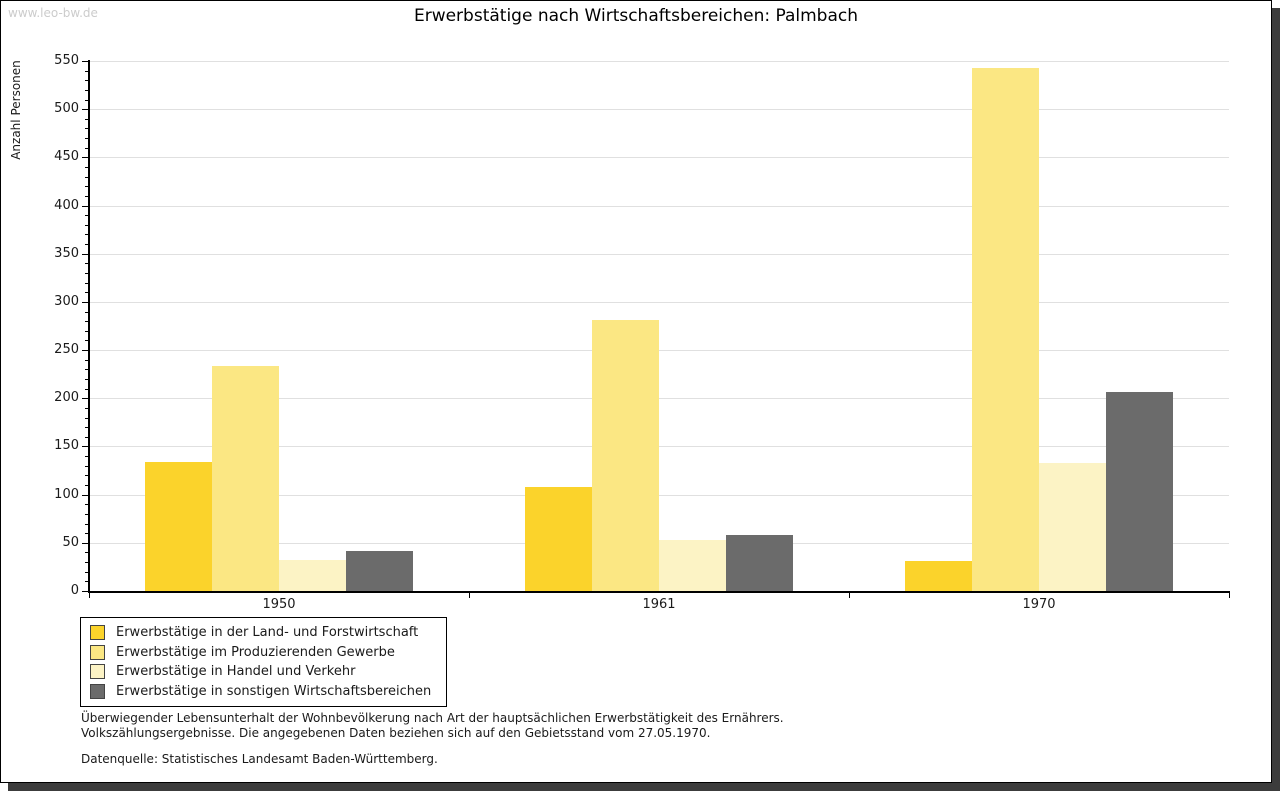 The width and height of the screenshot is (1280, 791). Describe the element at coordinates (379, 570) in the screenshot. I see `bar-1950-series4` at that location.